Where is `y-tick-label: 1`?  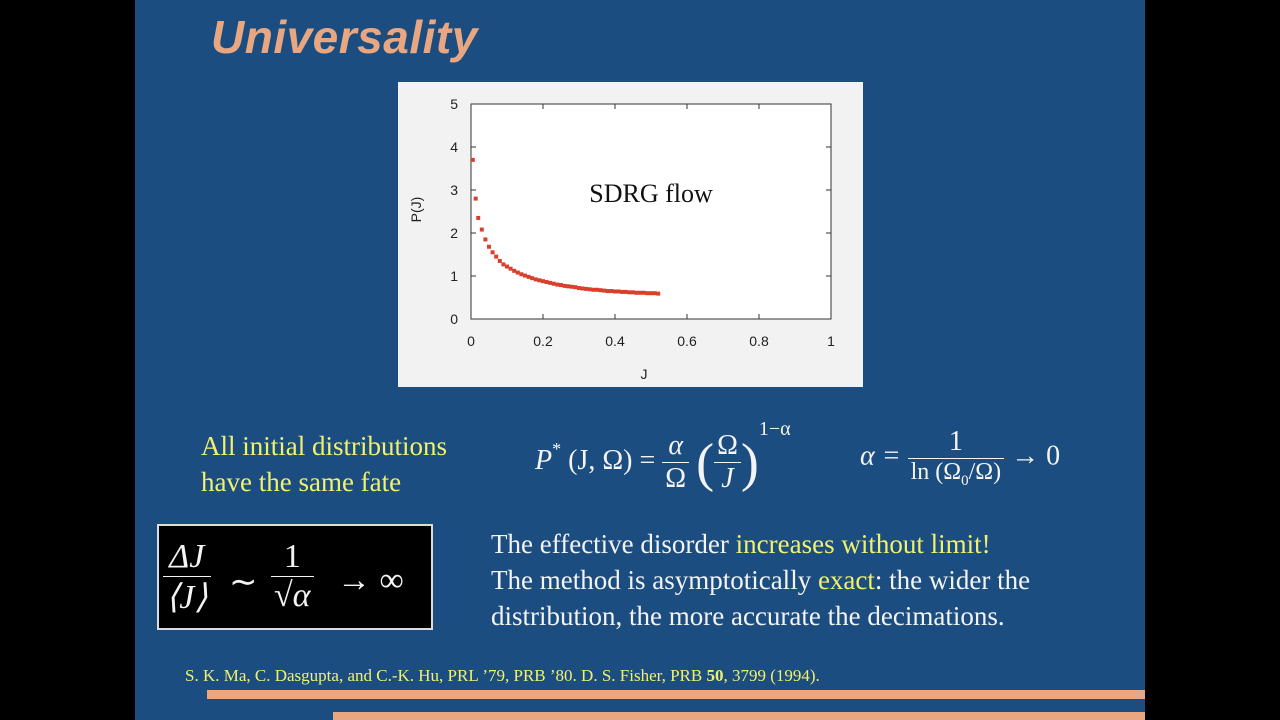 y-tick-label: 1 is located at coordinates (454, 276).